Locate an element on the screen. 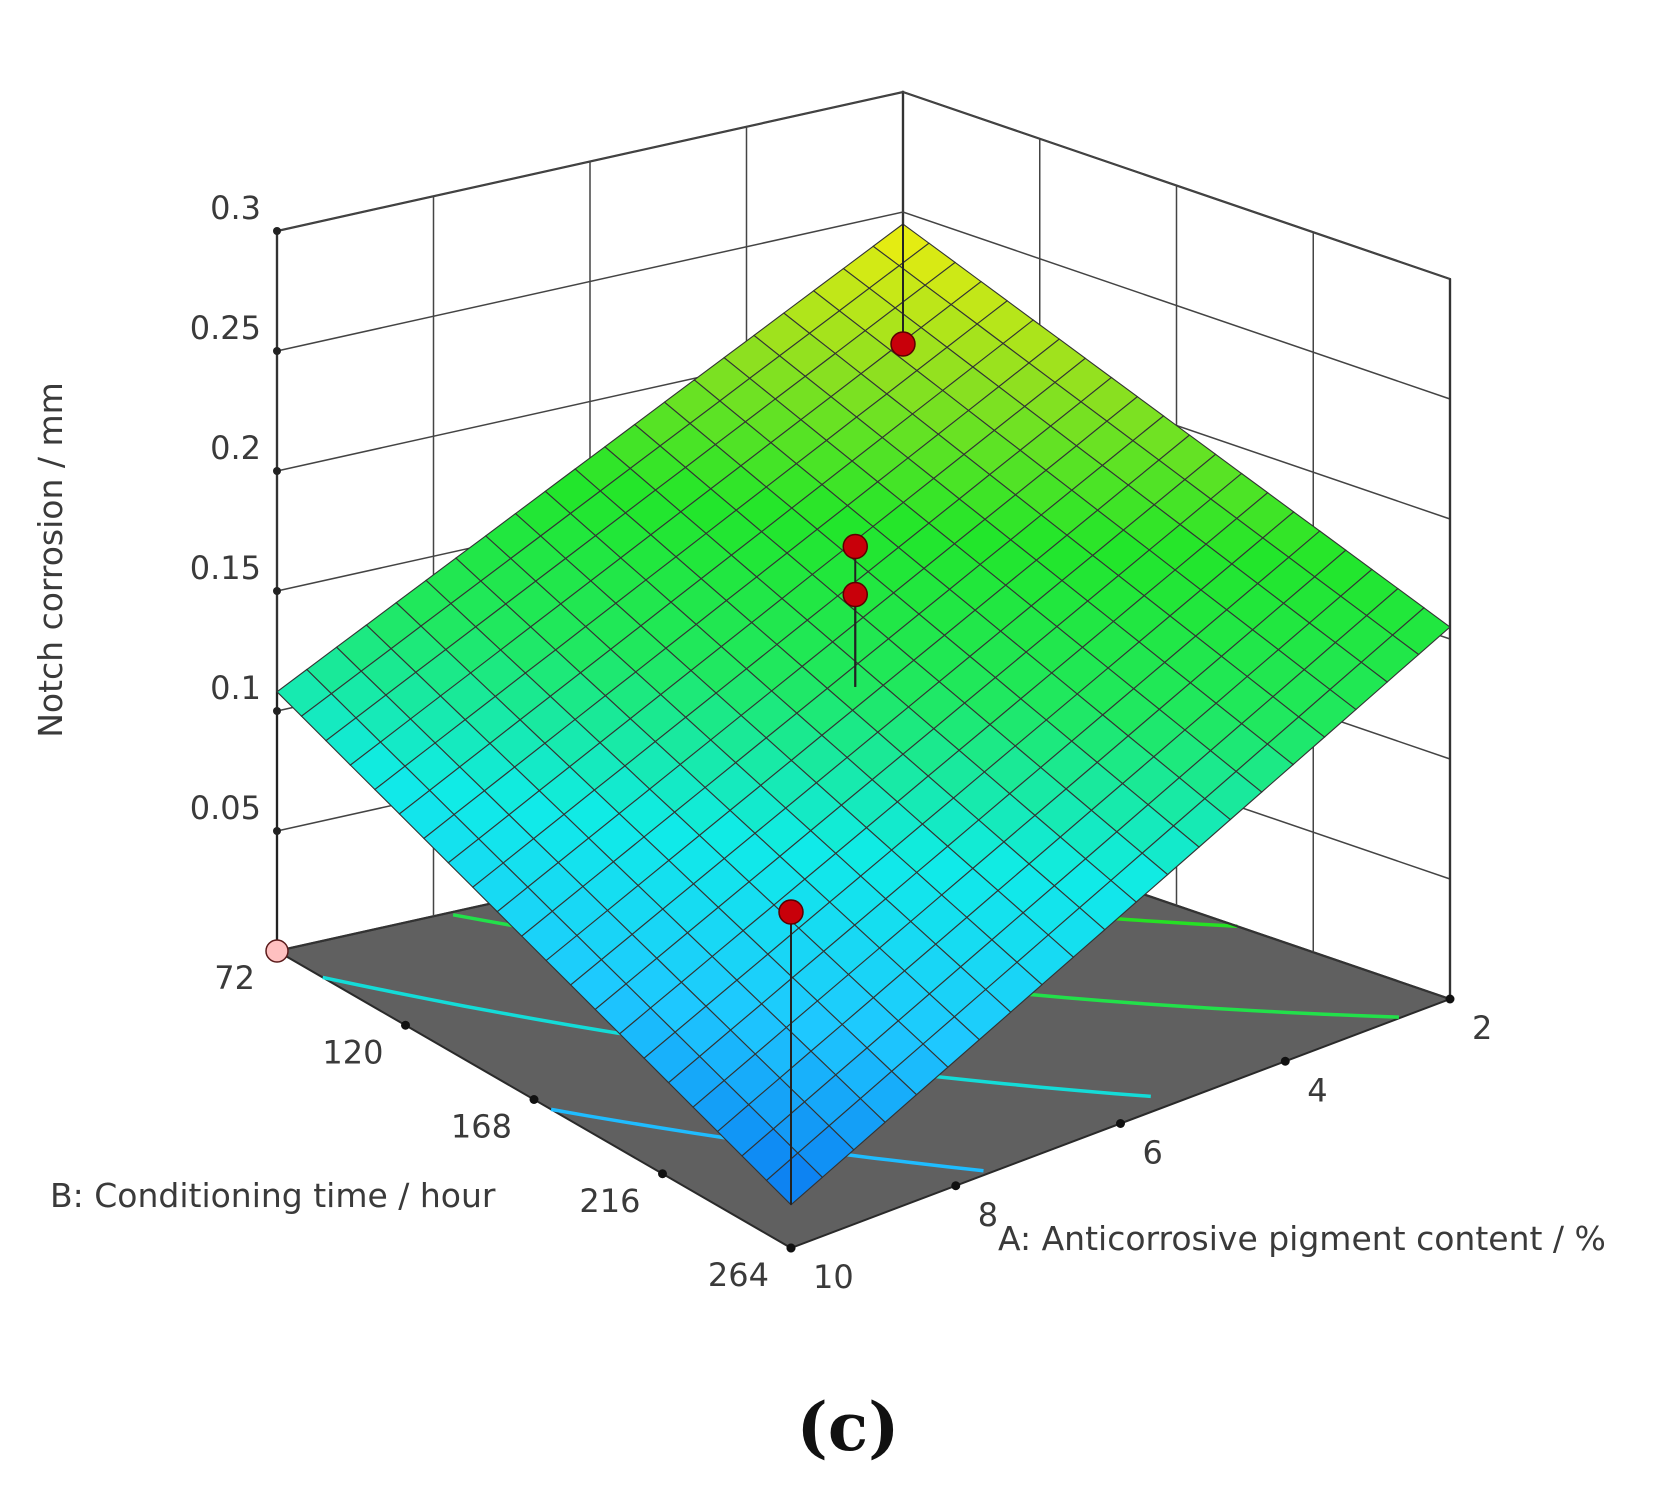 The height and width of the screenshot is (1490, 1672). b-tick-label: 264 is located at coordinates (738, 1275).